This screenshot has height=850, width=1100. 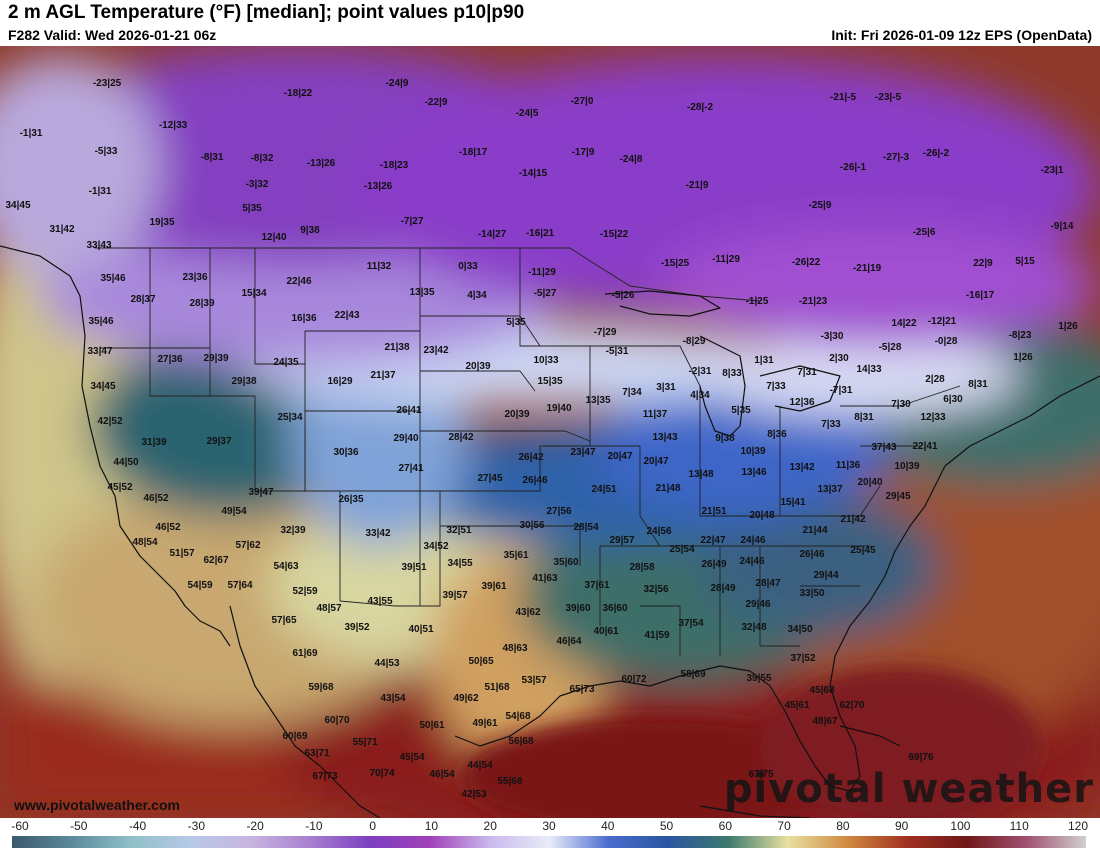 I want to click on point-value-label: 67|73, so click(x=324, y=776).